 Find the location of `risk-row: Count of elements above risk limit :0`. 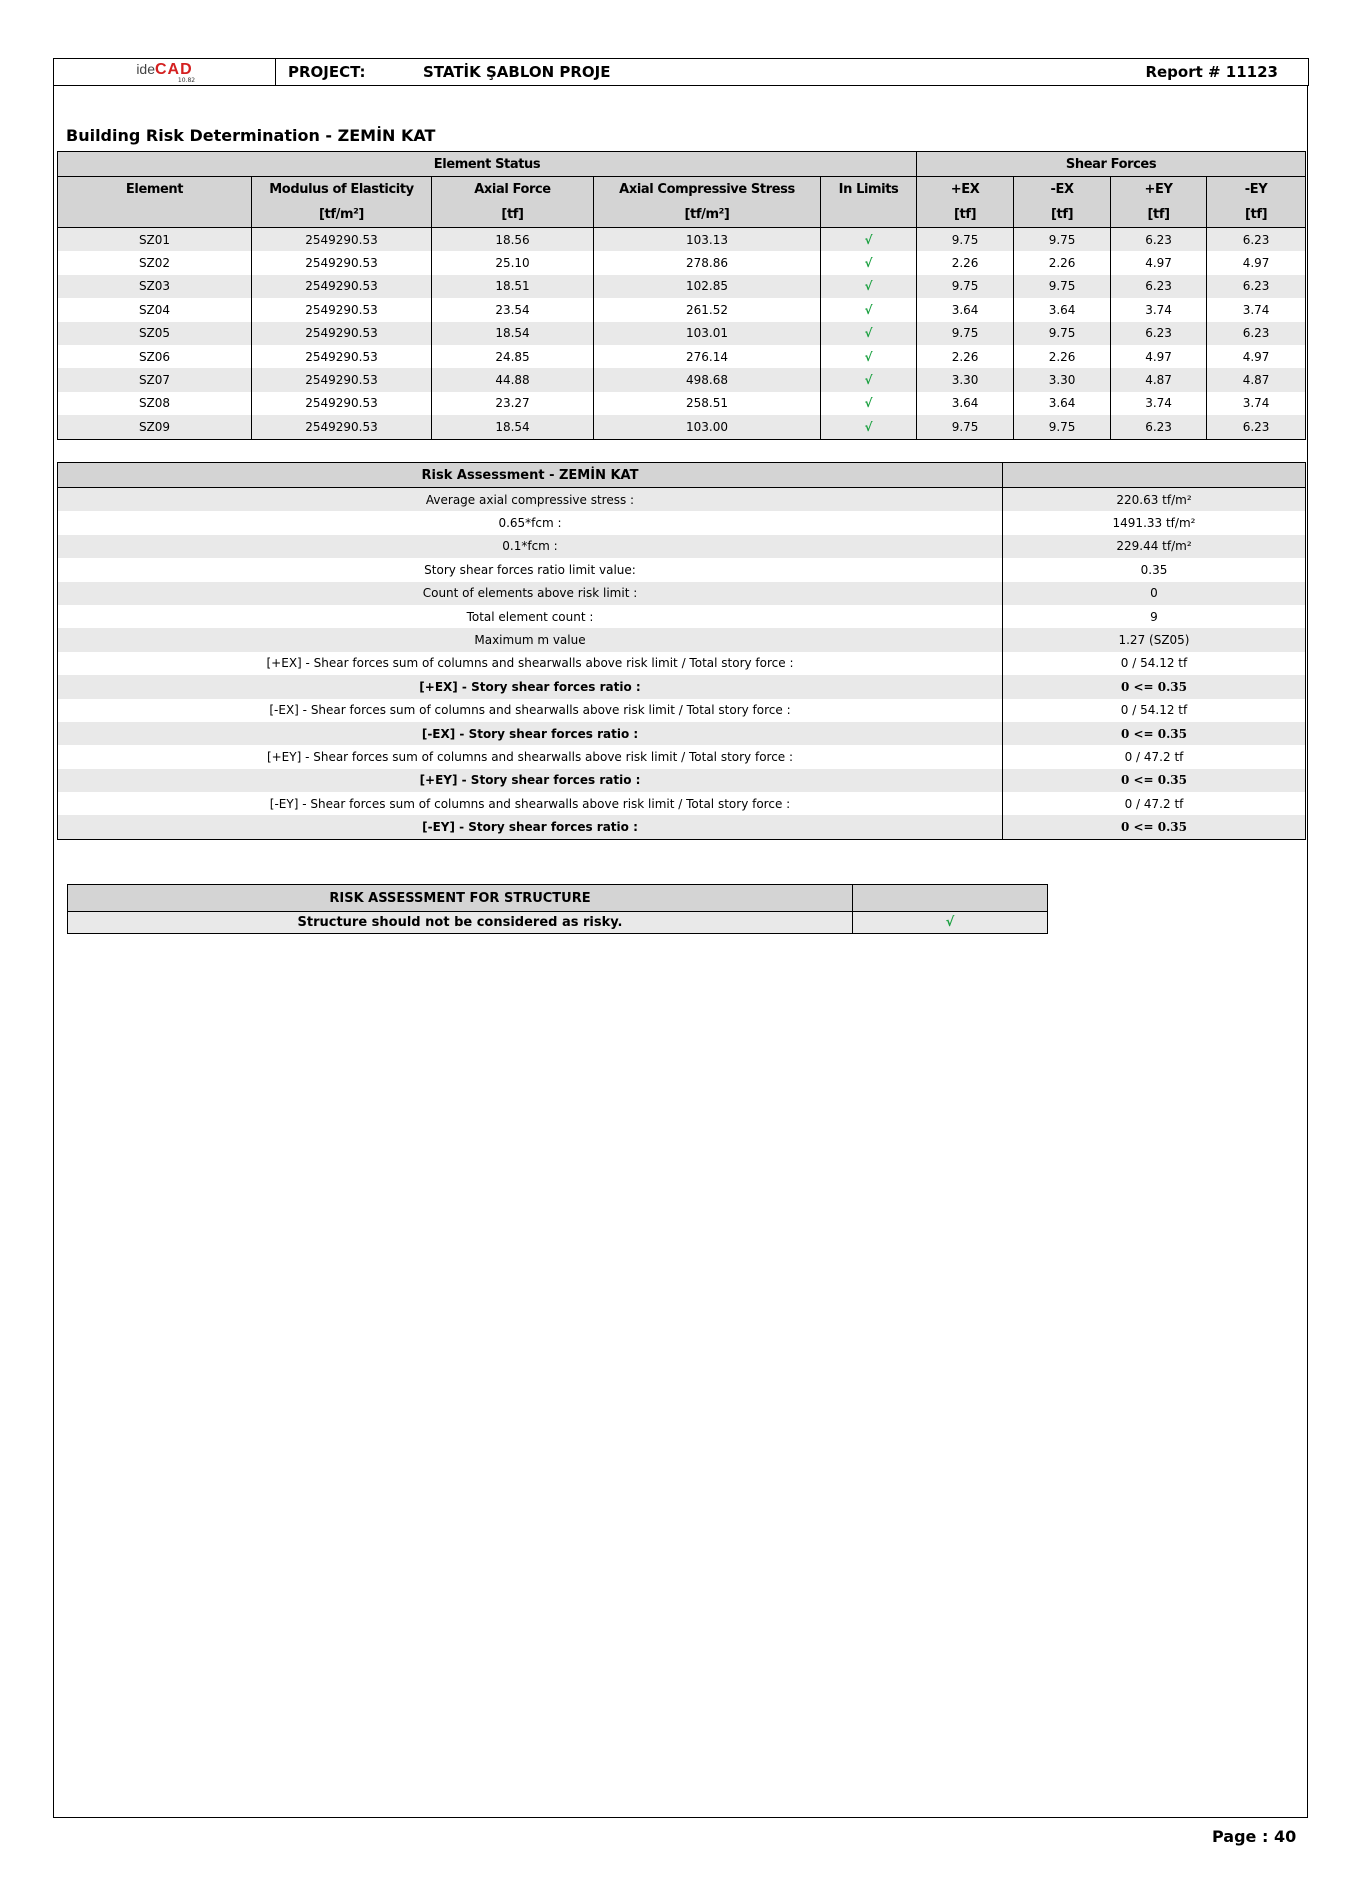

risk-row: Count of elements above risk limit :0 is located at coordinates (681, 593).